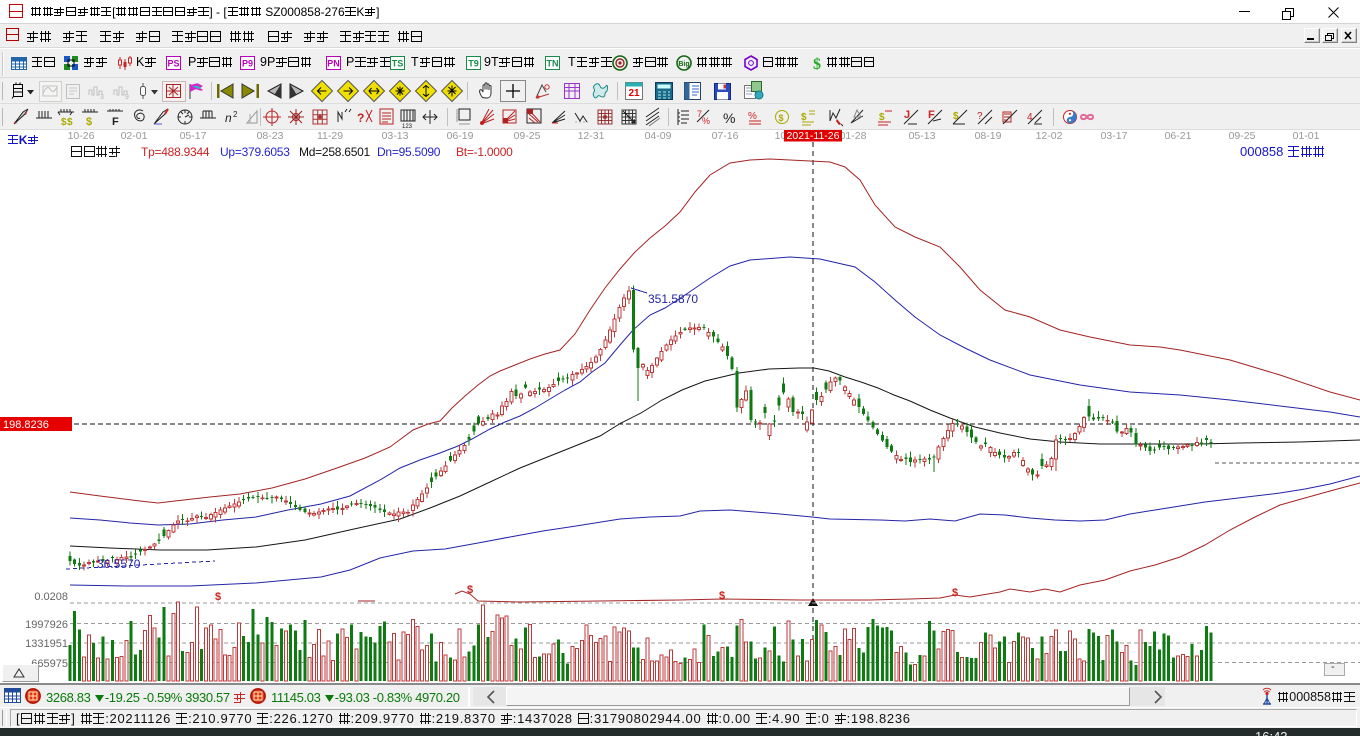 This screenshot has width=1360, height=736. Describe the element at coordinates (699, 114) in the screenshot. I see `svg-text: 7` at that location.